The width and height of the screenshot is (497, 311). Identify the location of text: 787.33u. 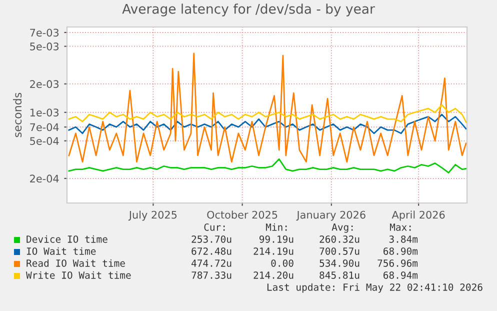
(212, 275).